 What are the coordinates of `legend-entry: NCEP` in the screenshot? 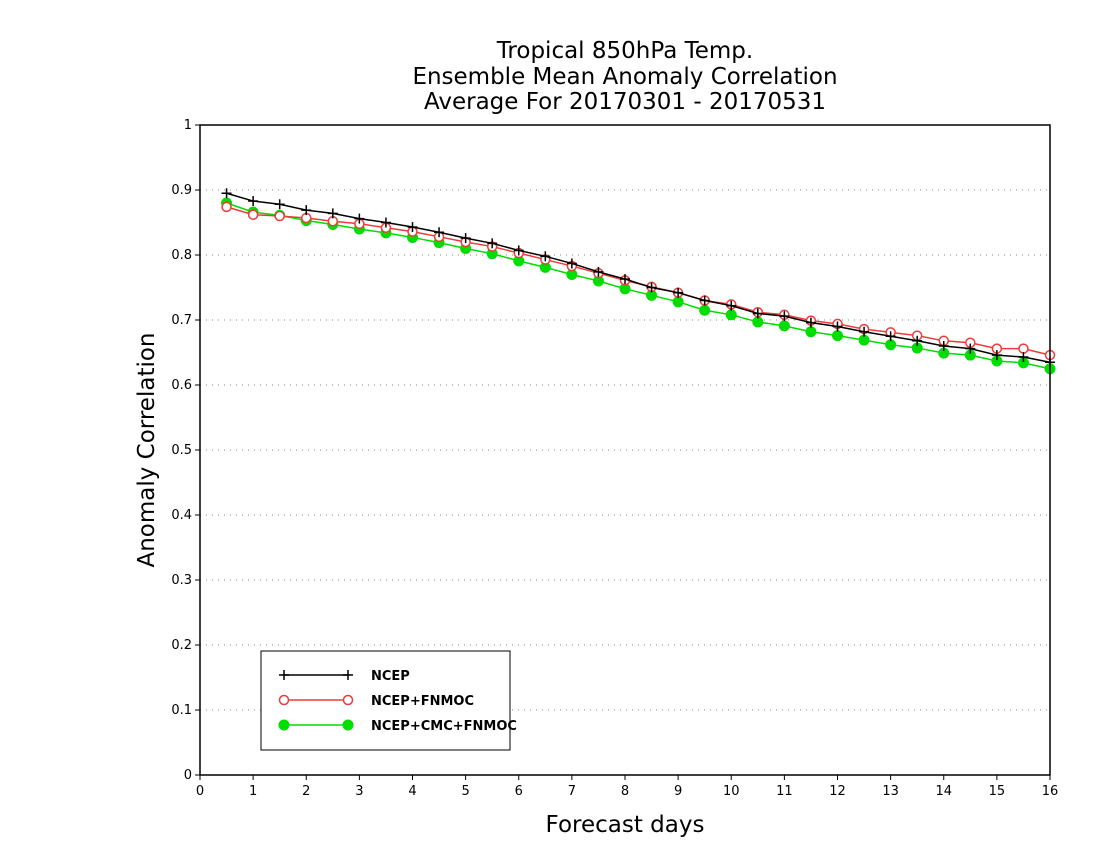 It's located at (344, 676).